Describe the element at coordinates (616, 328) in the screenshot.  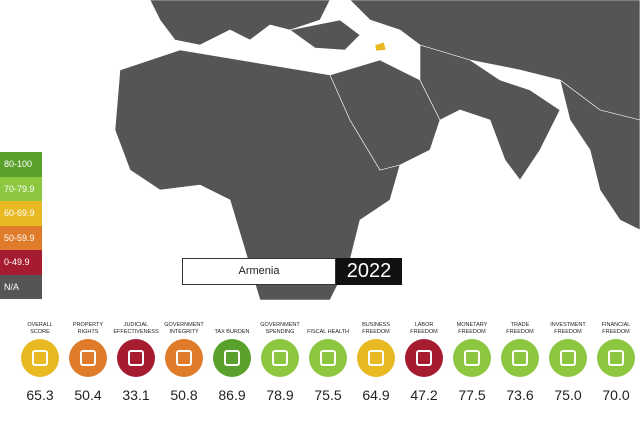
I see `indicator-label: FINANCIAL FREEDOM` at that location.